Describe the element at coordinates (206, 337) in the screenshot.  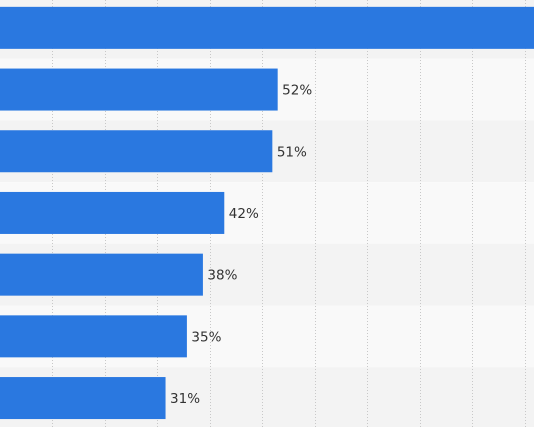
I see `data-label: 35%` at that location.